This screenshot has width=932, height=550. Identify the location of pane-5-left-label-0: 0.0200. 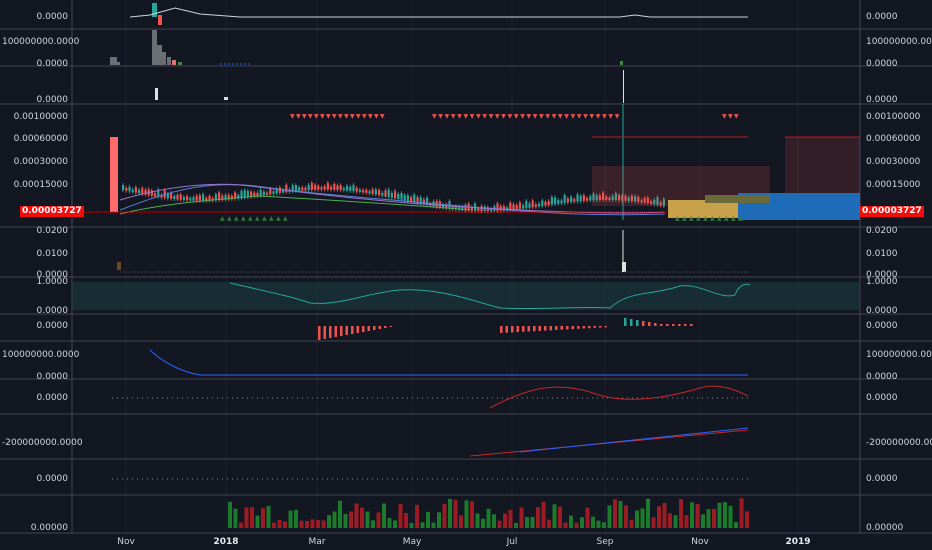
(52, 231).